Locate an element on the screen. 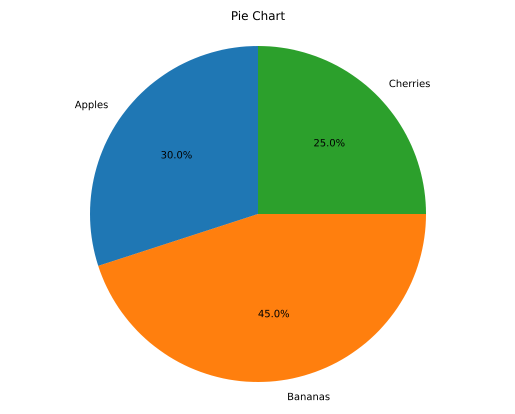  slice-label: Cherries is located at coordinates (409, 83).